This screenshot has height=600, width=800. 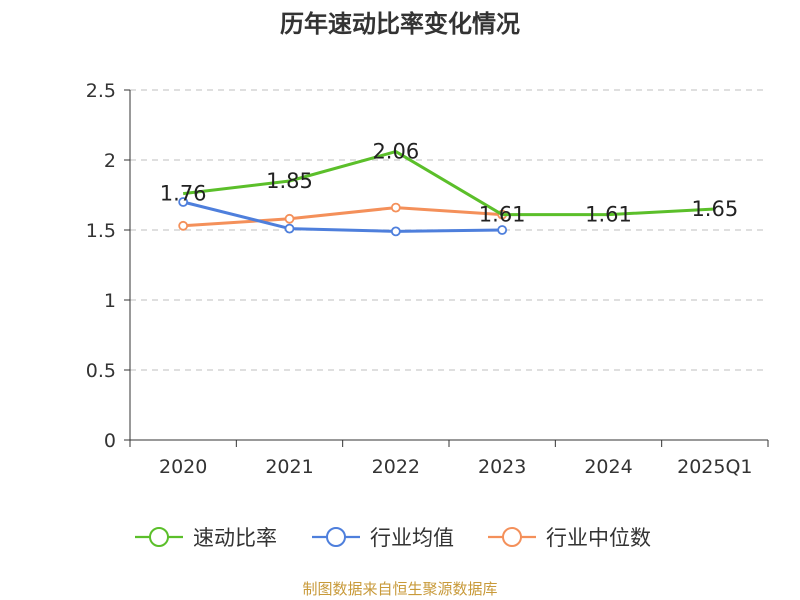 I want to click on data-label: 2.06, so click(x=395, y=152).